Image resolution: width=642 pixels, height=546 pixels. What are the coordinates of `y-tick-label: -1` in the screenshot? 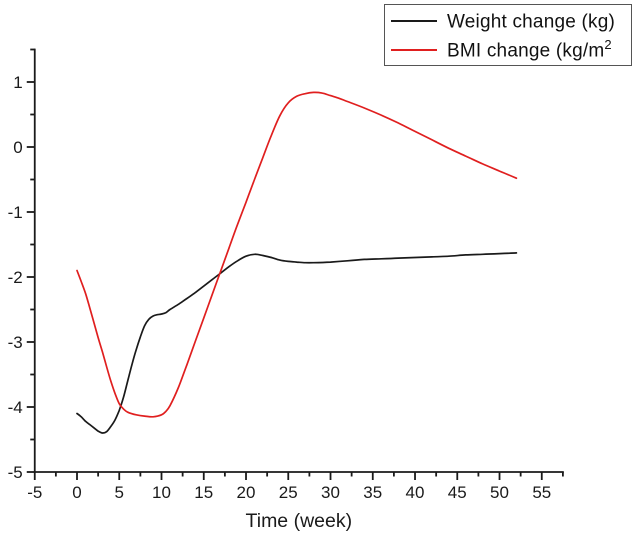 It's located at (15, 212).